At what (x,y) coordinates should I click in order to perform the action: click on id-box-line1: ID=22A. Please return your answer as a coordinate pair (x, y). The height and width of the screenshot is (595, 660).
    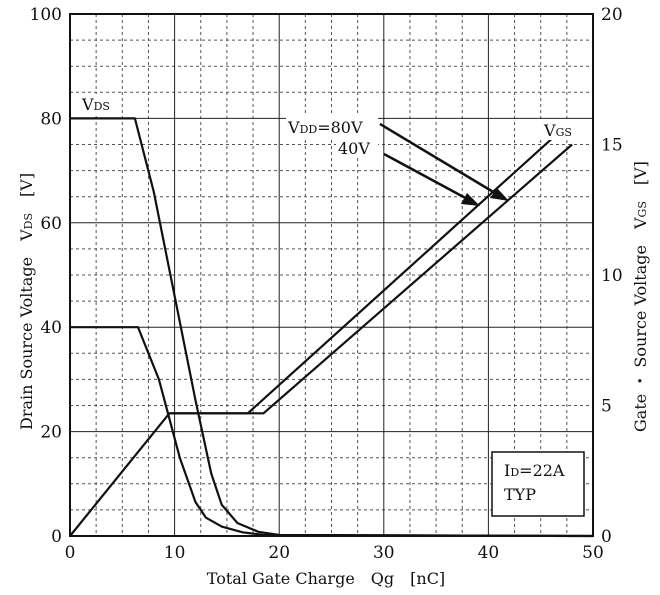
    Looking at the image, I should click on (534, 470).